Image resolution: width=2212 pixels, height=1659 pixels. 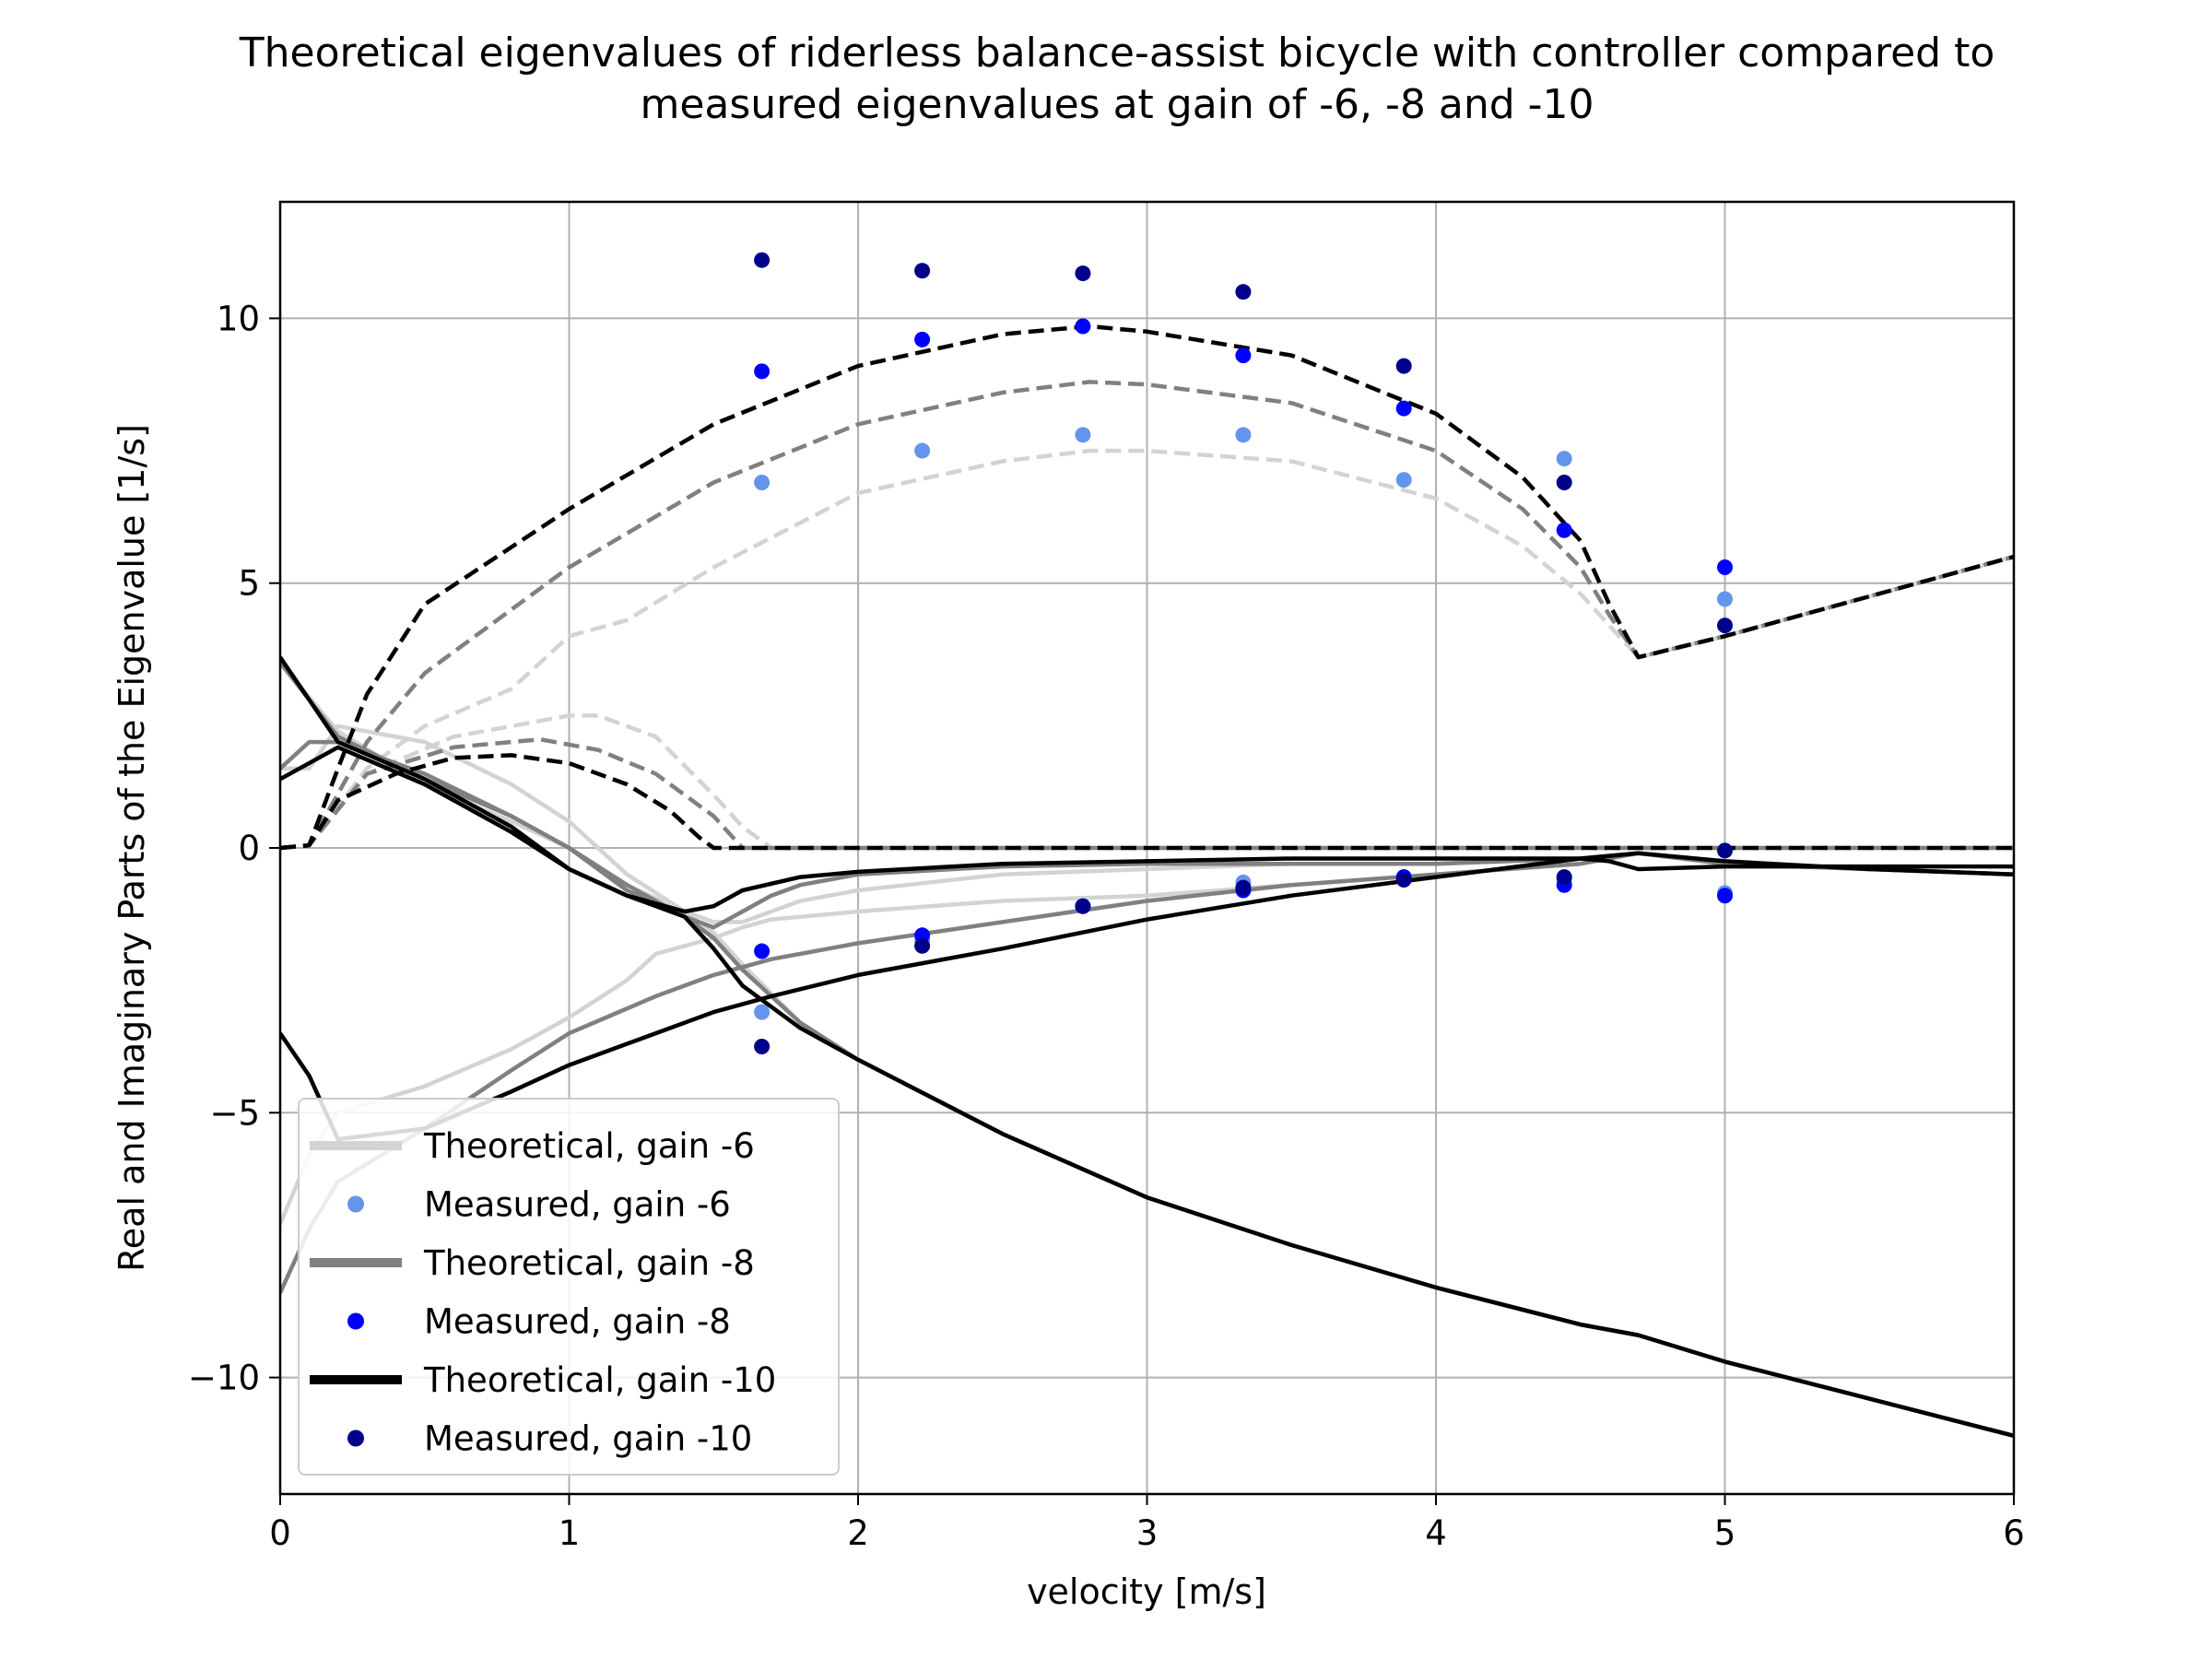 What do you see at coordinates (1725, 1533) in the screenshot?
I see `x-tick-label: 5` at bounding box center [1725, 1533].